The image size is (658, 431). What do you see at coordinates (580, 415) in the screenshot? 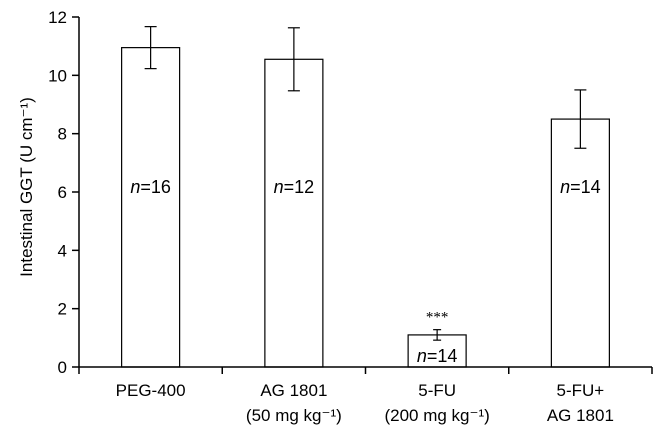
I see `x-tick-label-line2: AG 1801` at bounding box center [580, 415].